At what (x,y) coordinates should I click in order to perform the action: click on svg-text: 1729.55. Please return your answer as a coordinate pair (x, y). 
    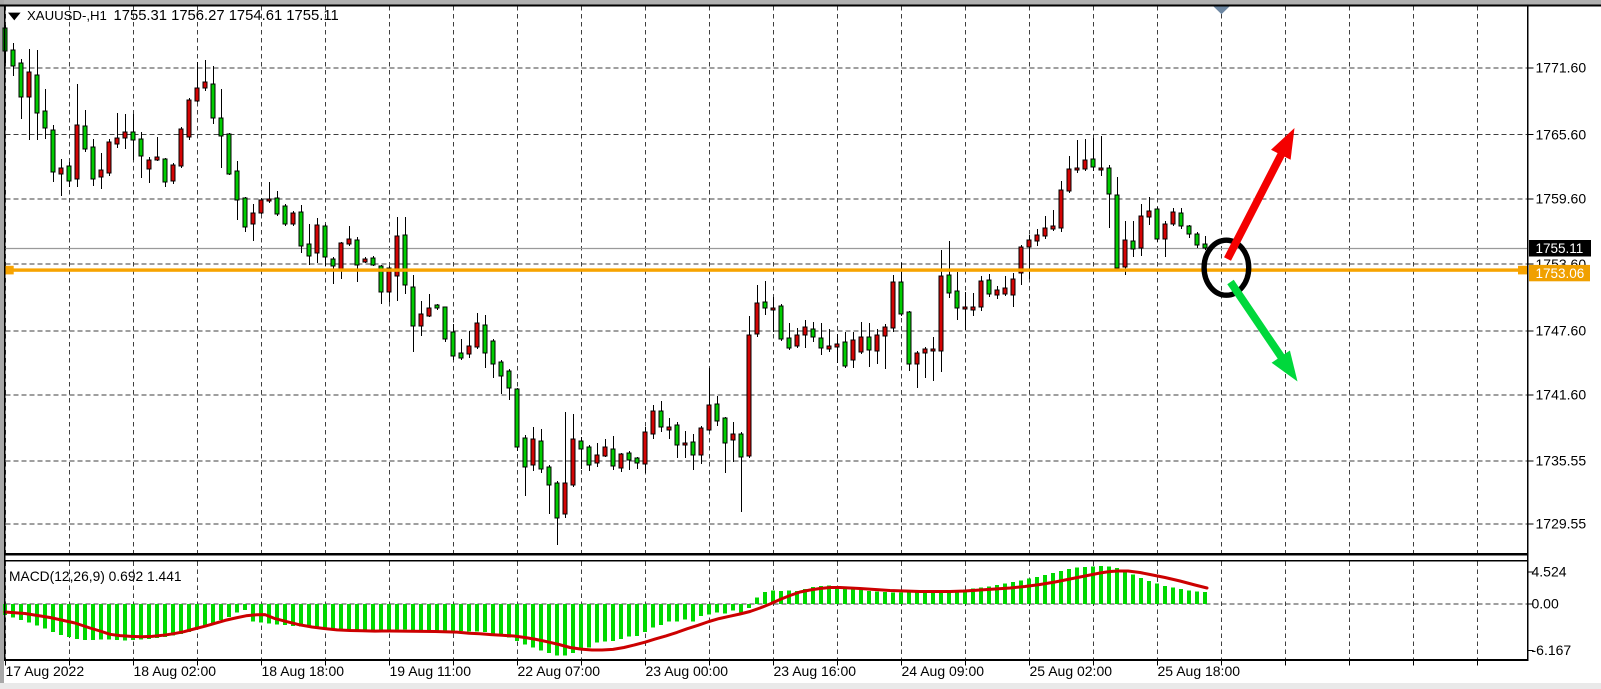
    Looking at the image, I should click on (1561, 524).